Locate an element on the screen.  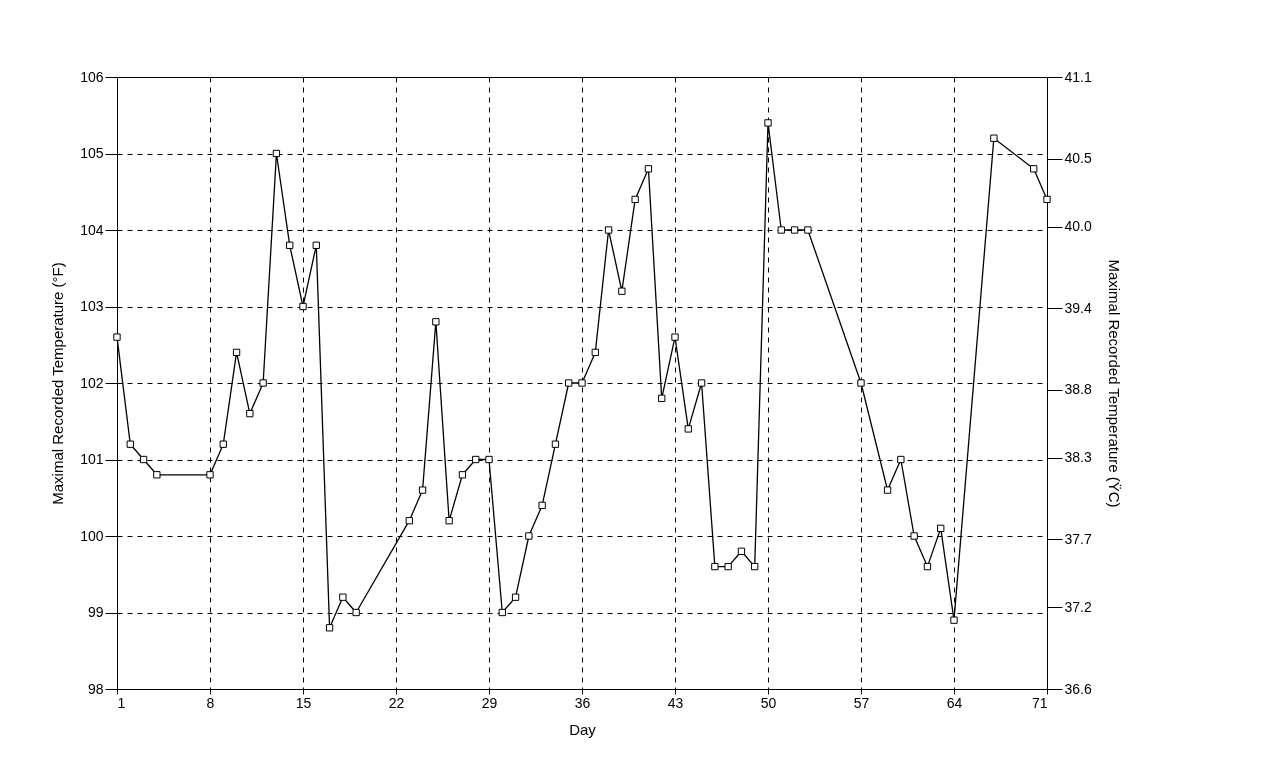
x-tick-label: 8 is located at coordinates (210, 702).